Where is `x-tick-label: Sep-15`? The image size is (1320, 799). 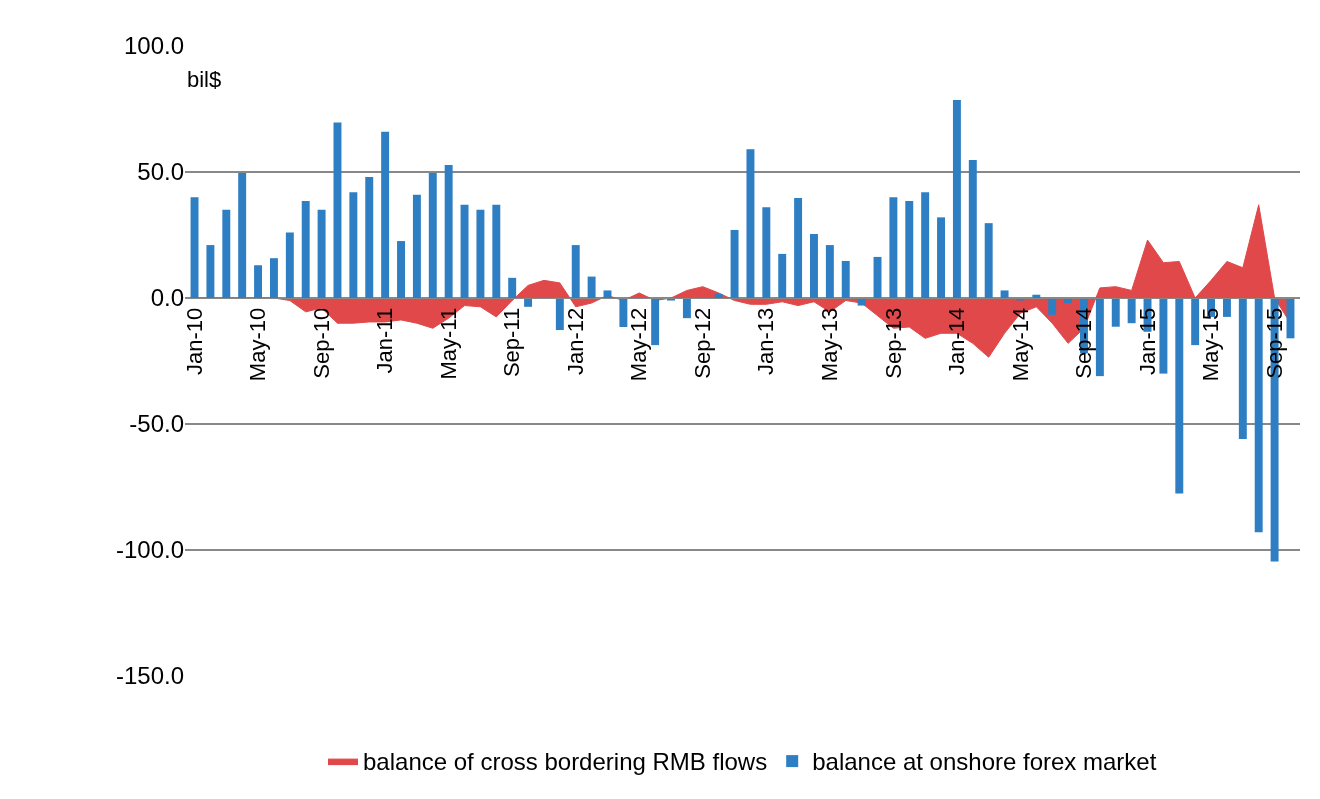 x-tick-label: Sep-15 is located at coordinates (1274, 343).